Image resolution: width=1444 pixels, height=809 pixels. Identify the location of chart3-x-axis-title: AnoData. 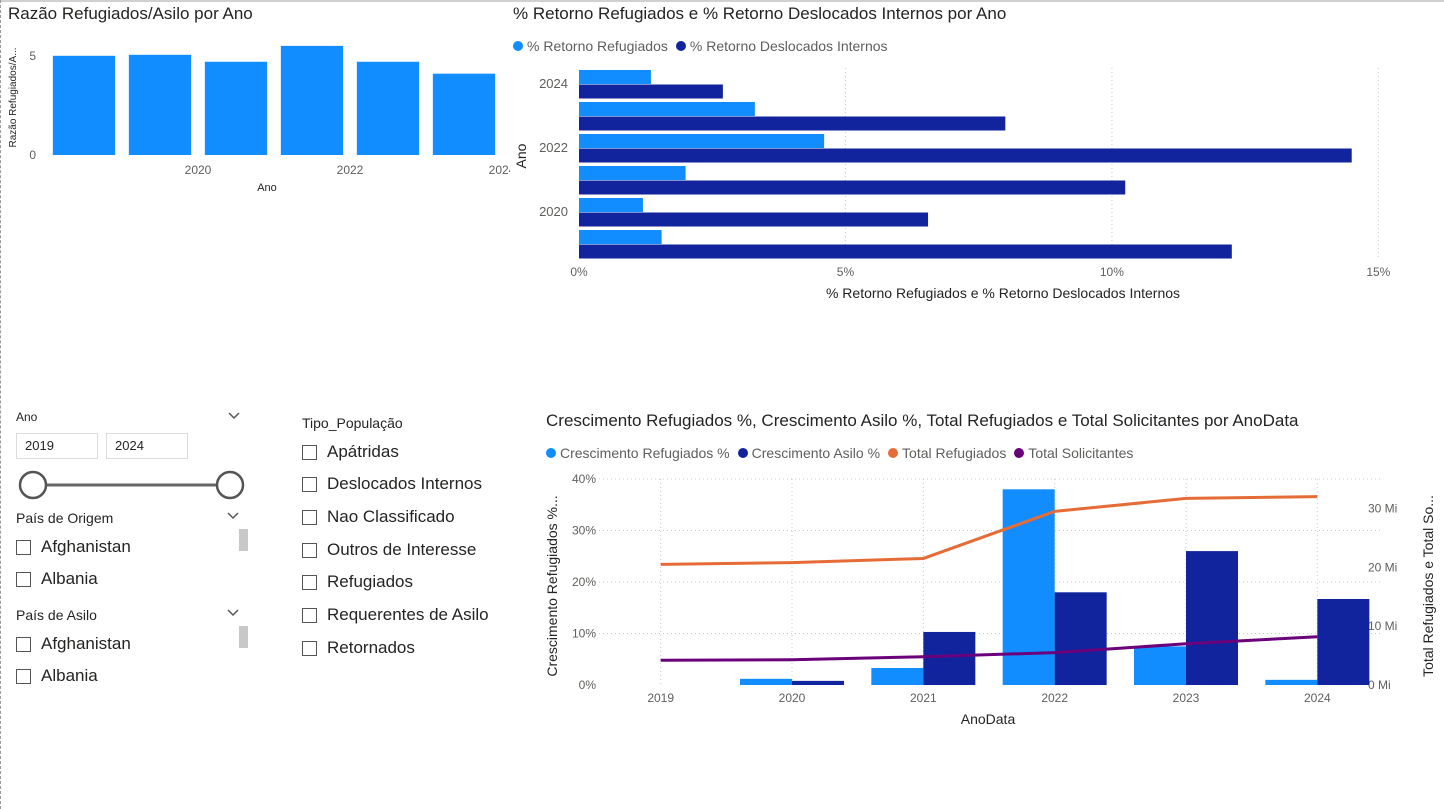
(988, 719).